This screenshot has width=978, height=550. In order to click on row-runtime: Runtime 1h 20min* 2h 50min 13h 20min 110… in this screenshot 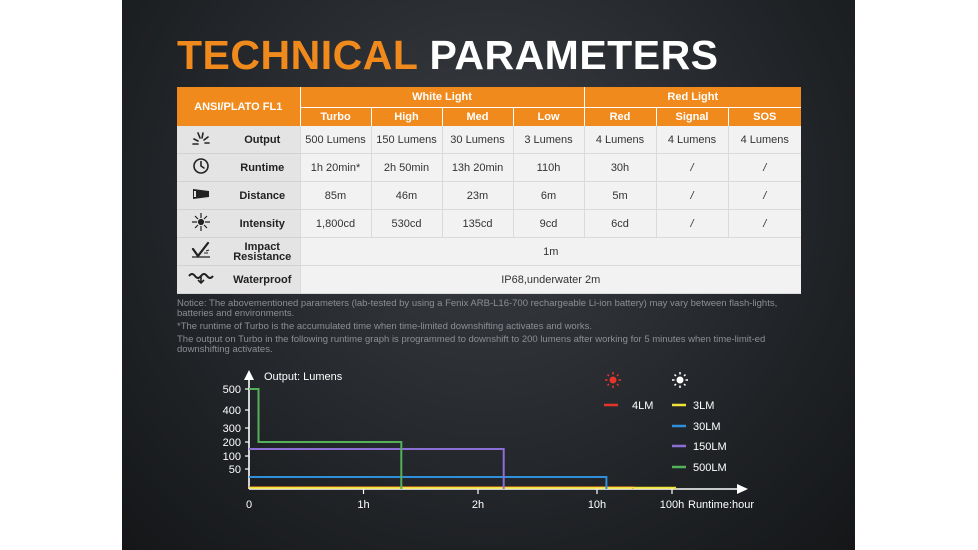, I will do `click(489, 167)`.